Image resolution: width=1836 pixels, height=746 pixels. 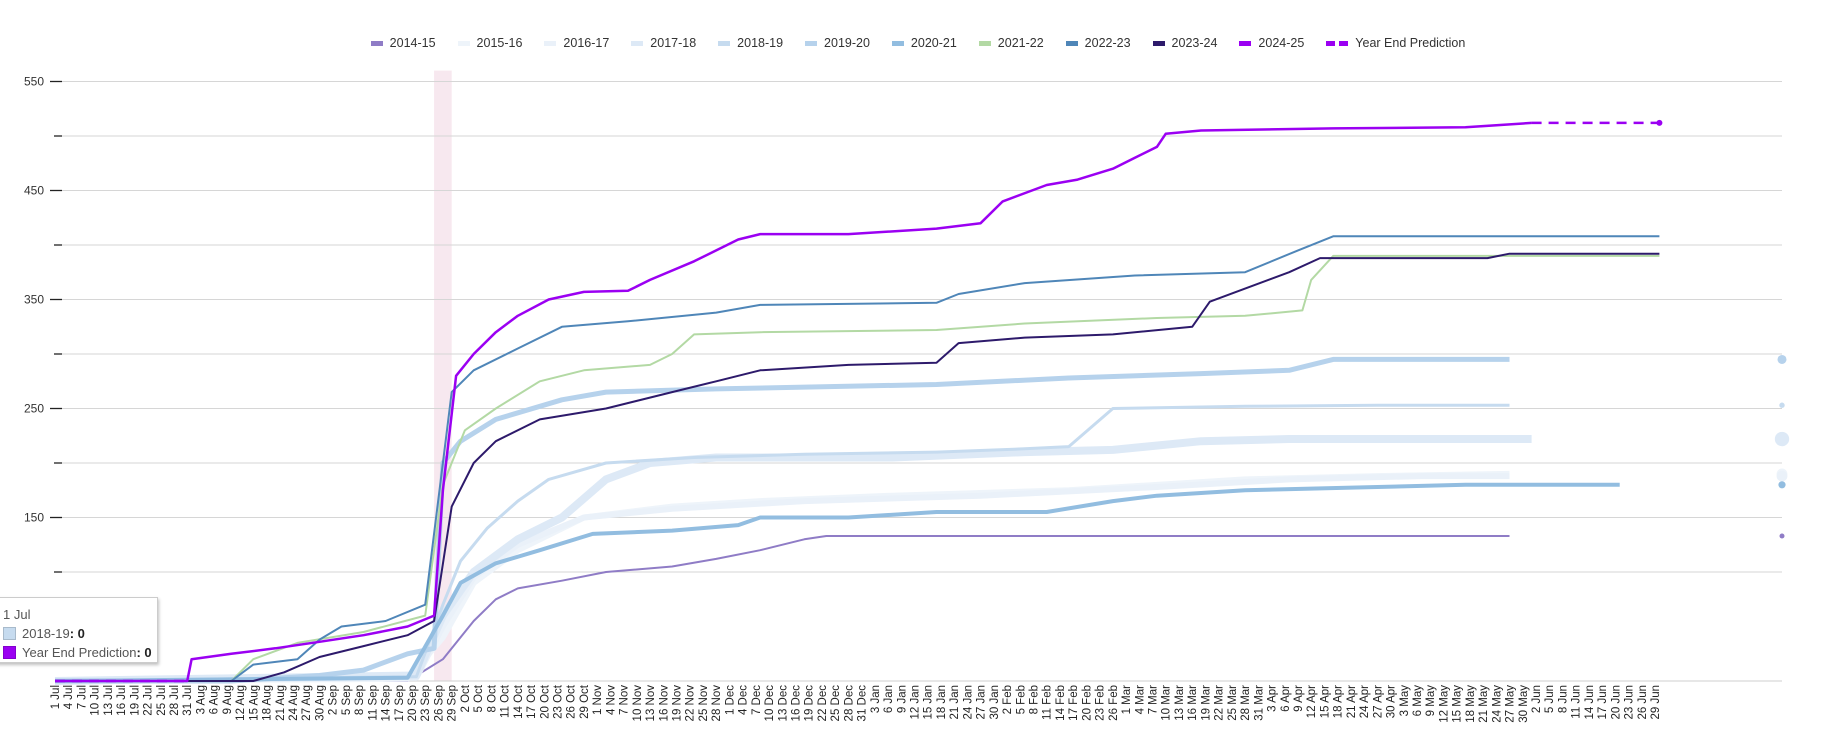 I want to click on x-tick-label: 28 Mar, so click(x=1246, y=703).